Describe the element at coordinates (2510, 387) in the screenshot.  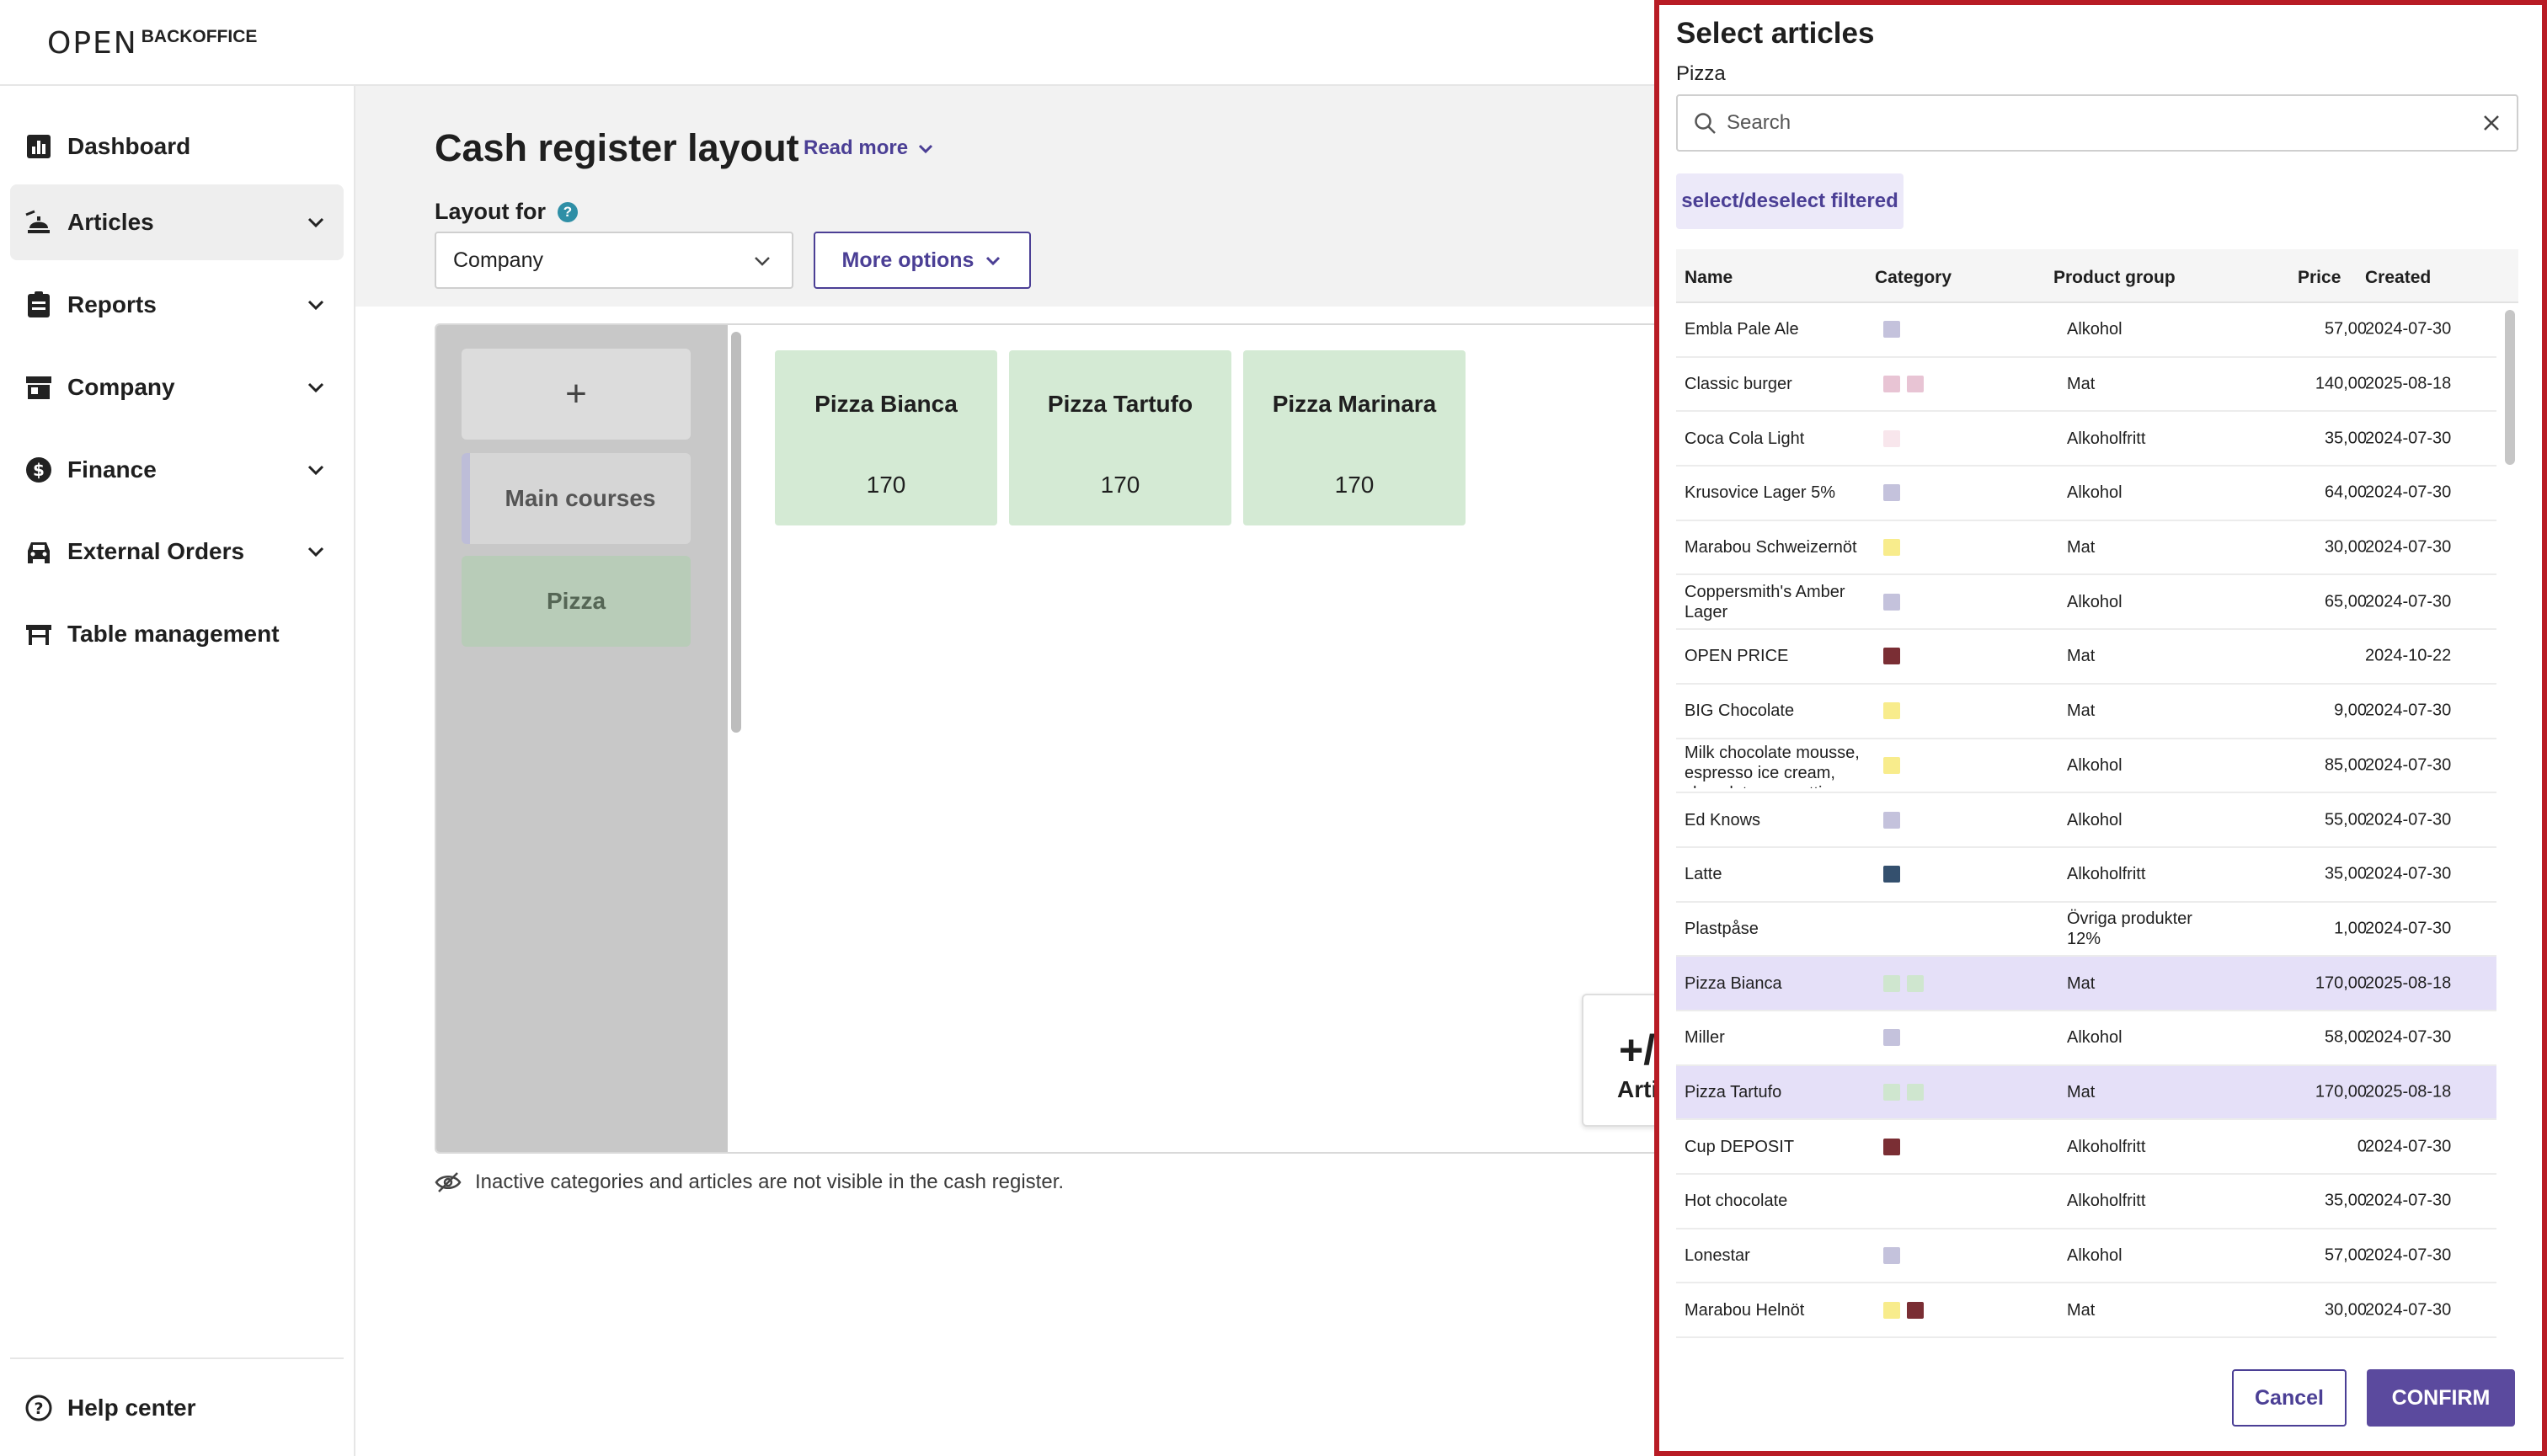
I see `table-scrollbar` at that location.